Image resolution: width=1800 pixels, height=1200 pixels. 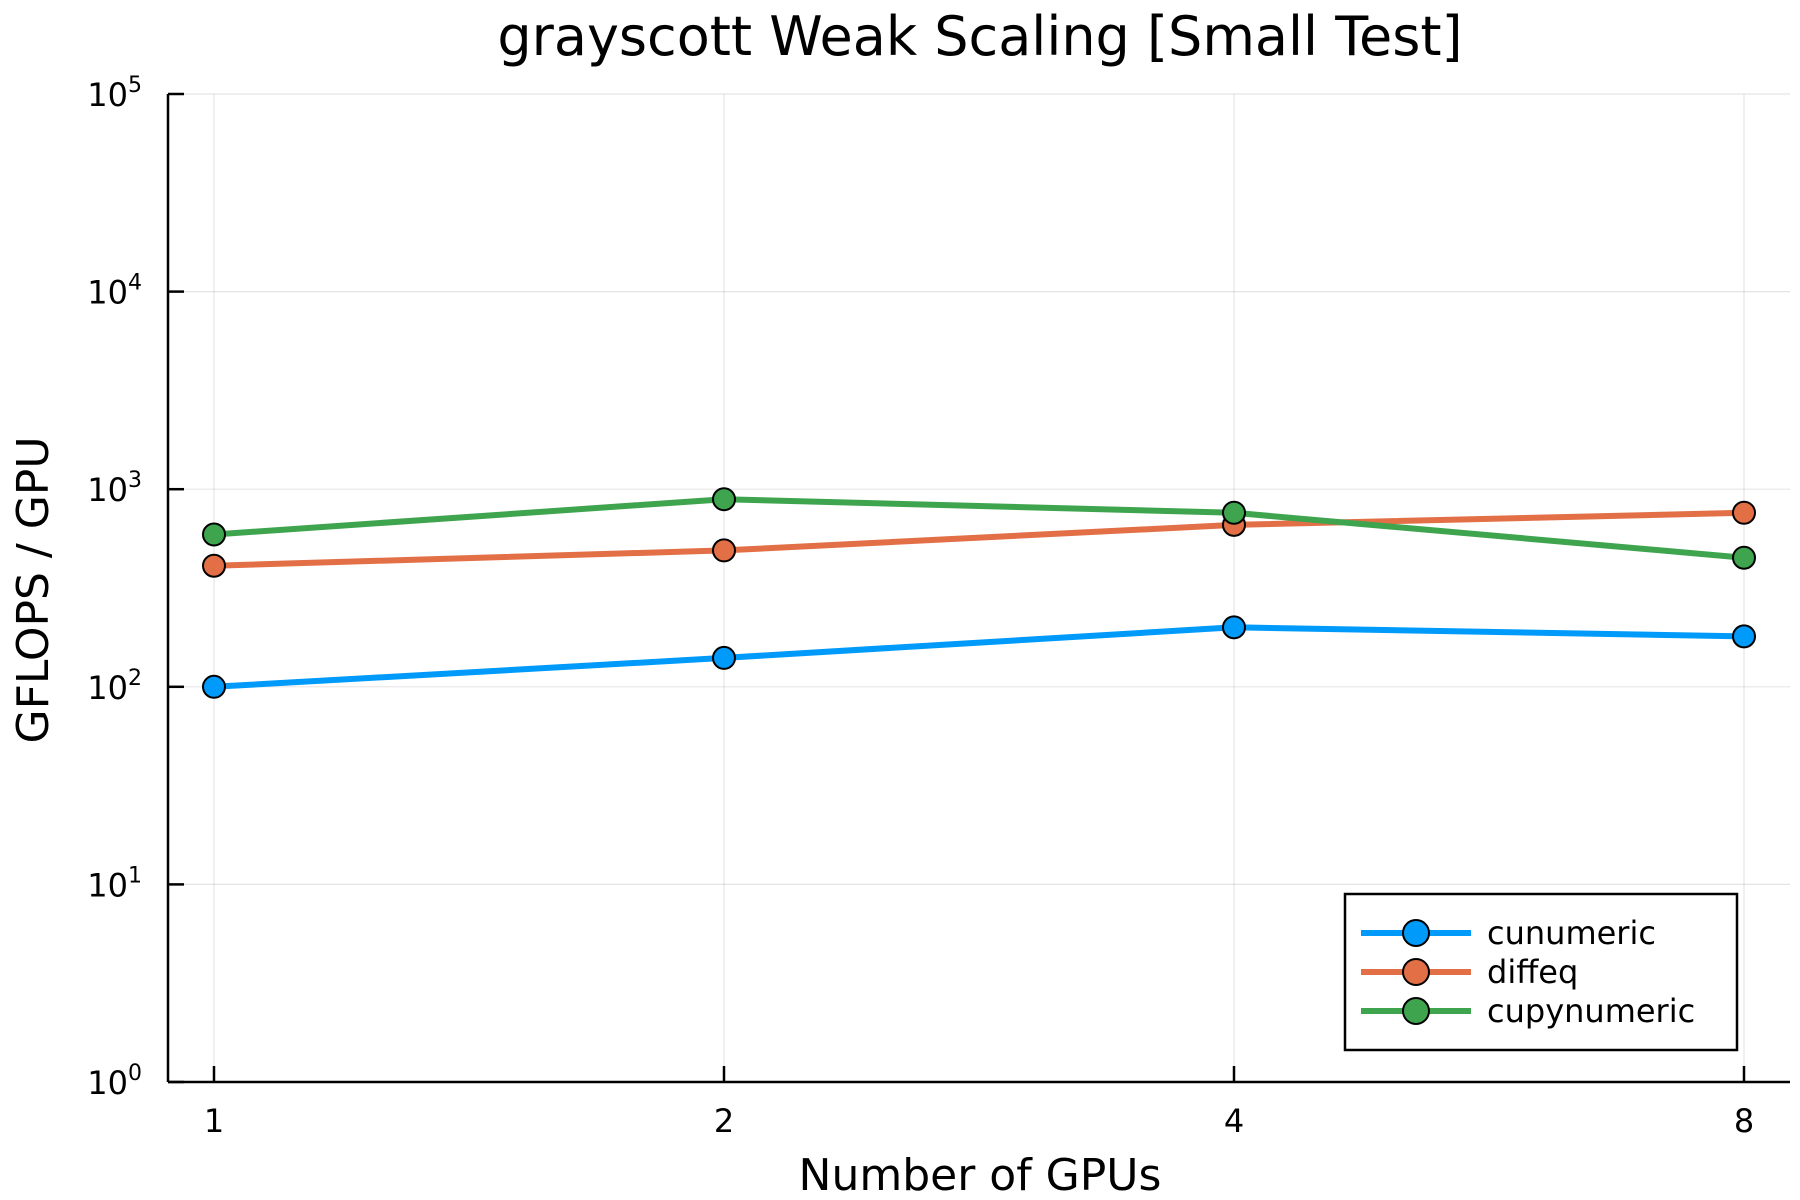 What do you see at coordinates (1416, 1011) in the screenshot?
I see `legend-marker-cupynumeric` at bounding box center [1416, 1011].